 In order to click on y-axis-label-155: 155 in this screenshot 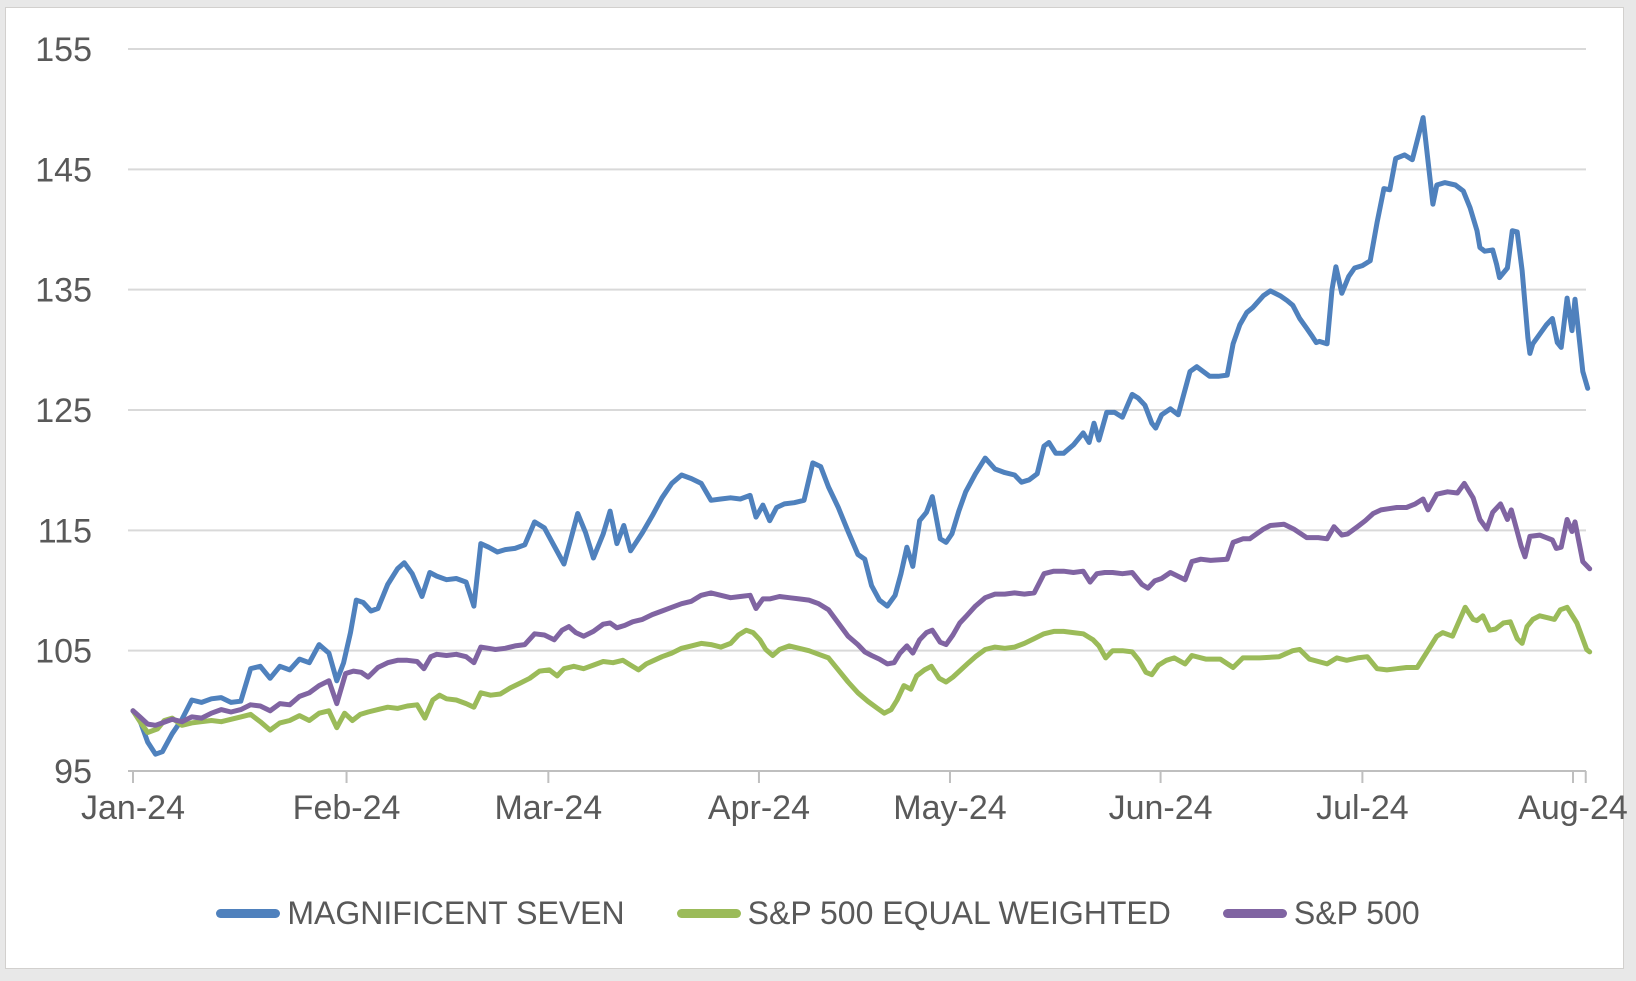, I will do `click(63, 50)`.